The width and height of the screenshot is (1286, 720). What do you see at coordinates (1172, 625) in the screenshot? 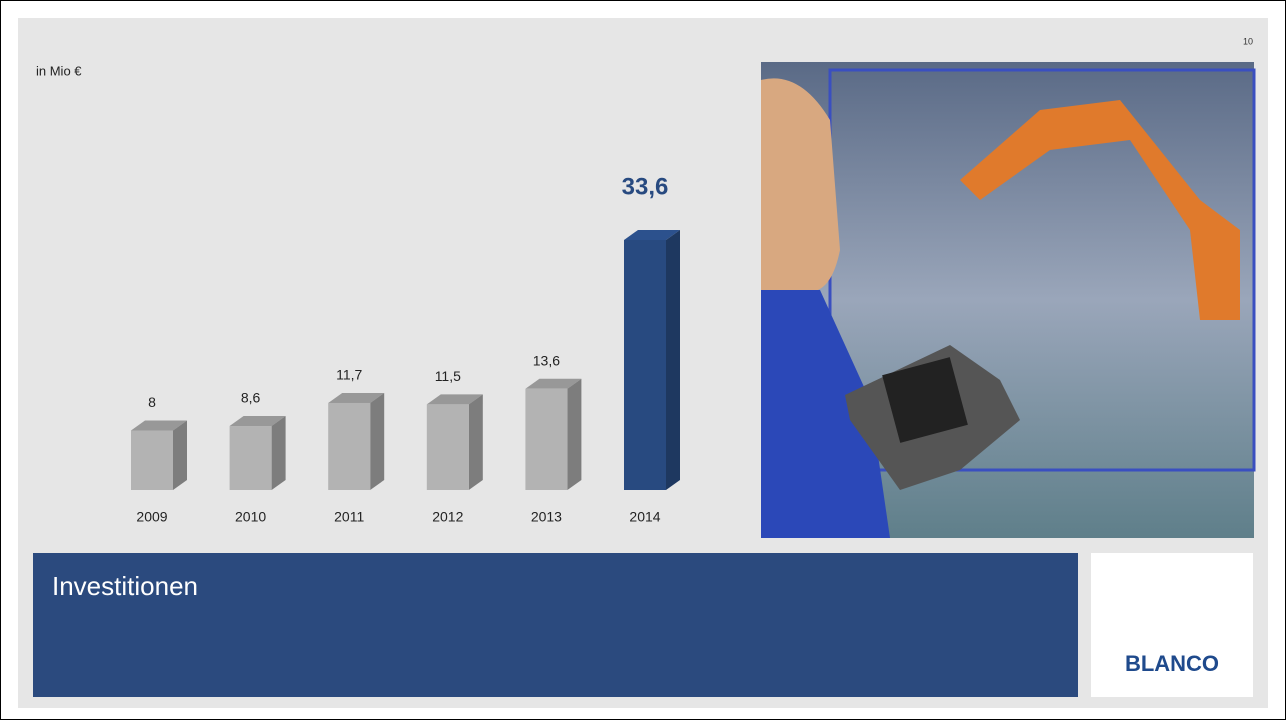
I see `logo-box` at bounding box center [1172, 625].